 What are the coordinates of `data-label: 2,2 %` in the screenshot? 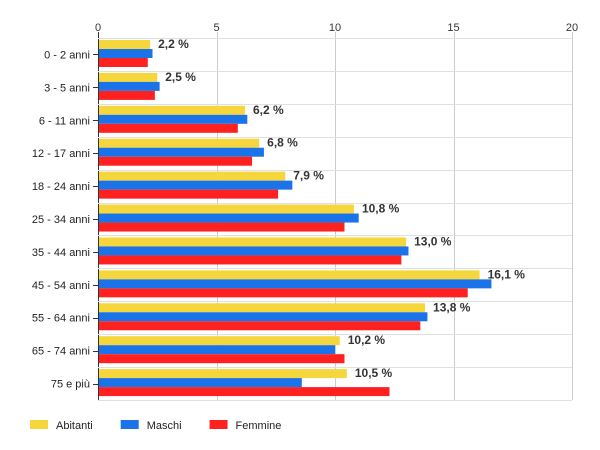 It's located at (173, 44).